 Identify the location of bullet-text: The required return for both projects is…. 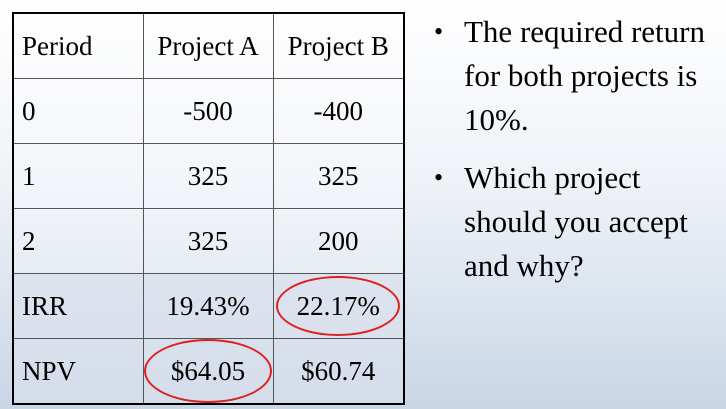
(584, 75).